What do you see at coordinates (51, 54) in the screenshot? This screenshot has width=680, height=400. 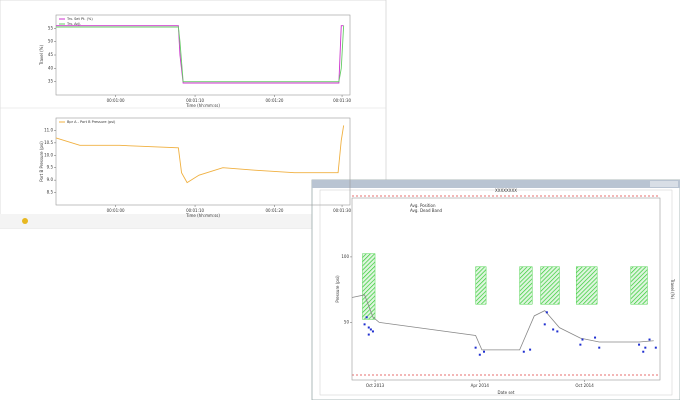 I see `y-tick-label: 45` at bounding box center [51, 54].